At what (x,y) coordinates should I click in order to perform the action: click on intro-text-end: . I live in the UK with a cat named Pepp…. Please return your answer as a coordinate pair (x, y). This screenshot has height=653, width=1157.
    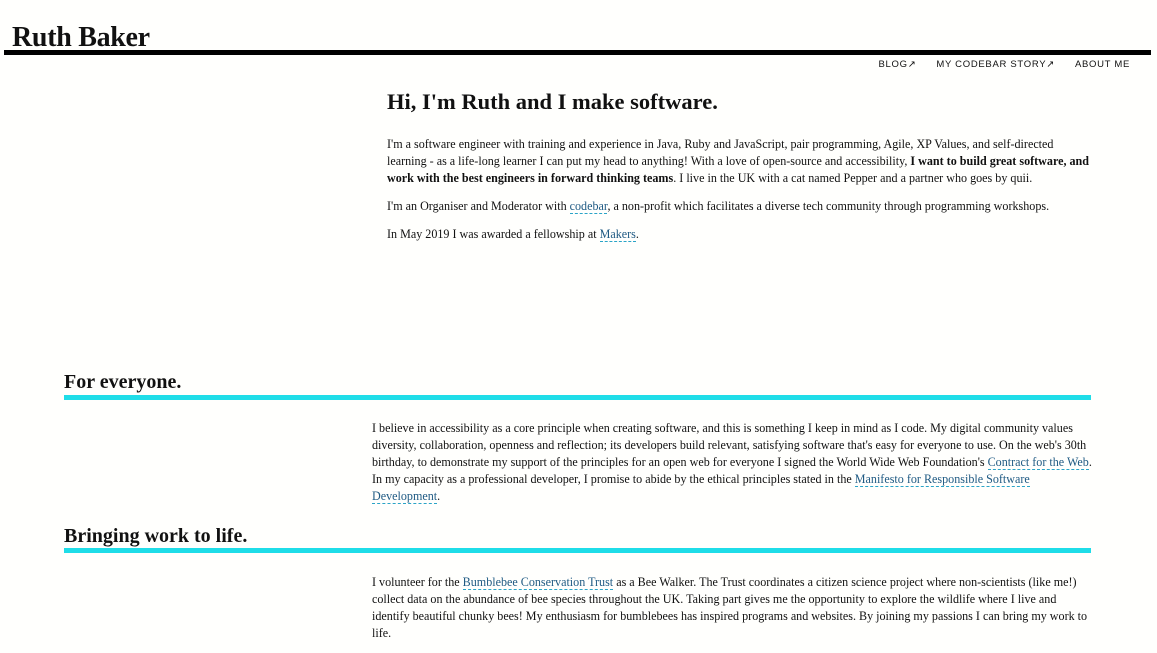
    Looking at the image, I should click on (853, 178).